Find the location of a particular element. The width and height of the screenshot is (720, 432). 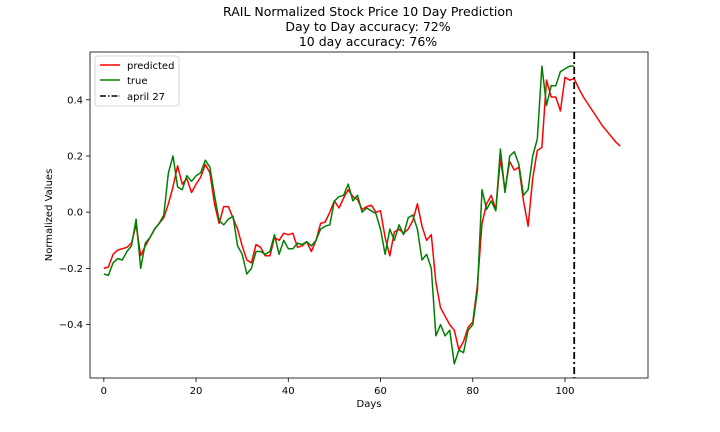

y-tick-label: −0.4 is located at coordinates (71, 325).